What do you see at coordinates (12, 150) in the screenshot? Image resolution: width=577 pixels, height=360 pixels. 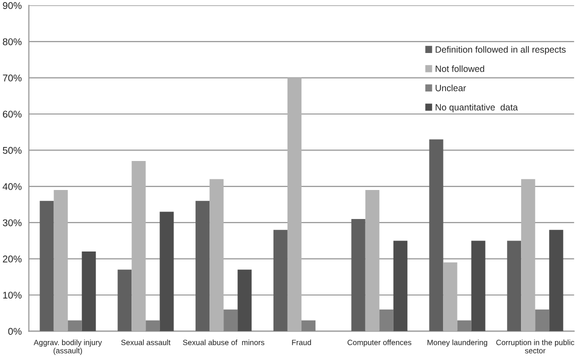 I see `y-tick-label: 50%` at bounding box center [12, 150].